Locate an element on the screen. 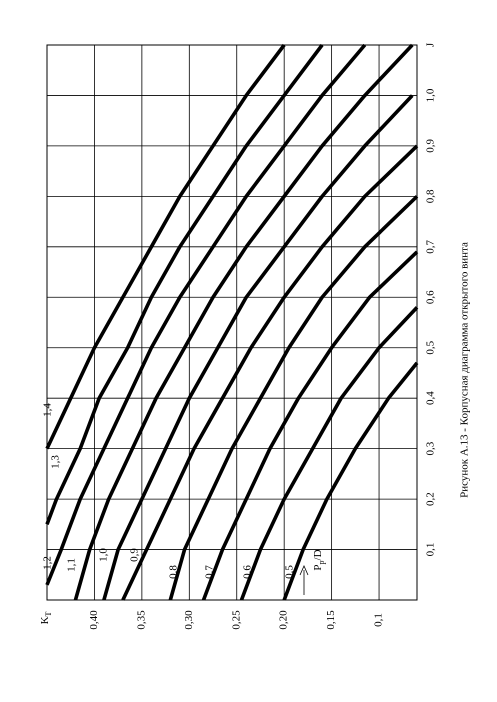 The width and height of the screenshot is (497, 702). curve-label: 0,6 is located at coordinates (248, 572).